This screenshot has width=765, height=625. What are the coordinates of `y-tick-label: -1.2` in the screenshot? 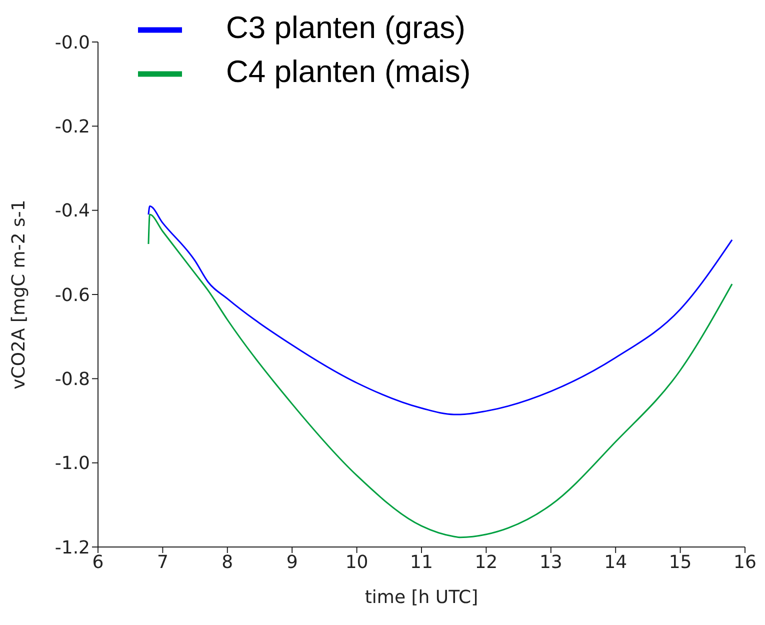 It's located at (72, 547).